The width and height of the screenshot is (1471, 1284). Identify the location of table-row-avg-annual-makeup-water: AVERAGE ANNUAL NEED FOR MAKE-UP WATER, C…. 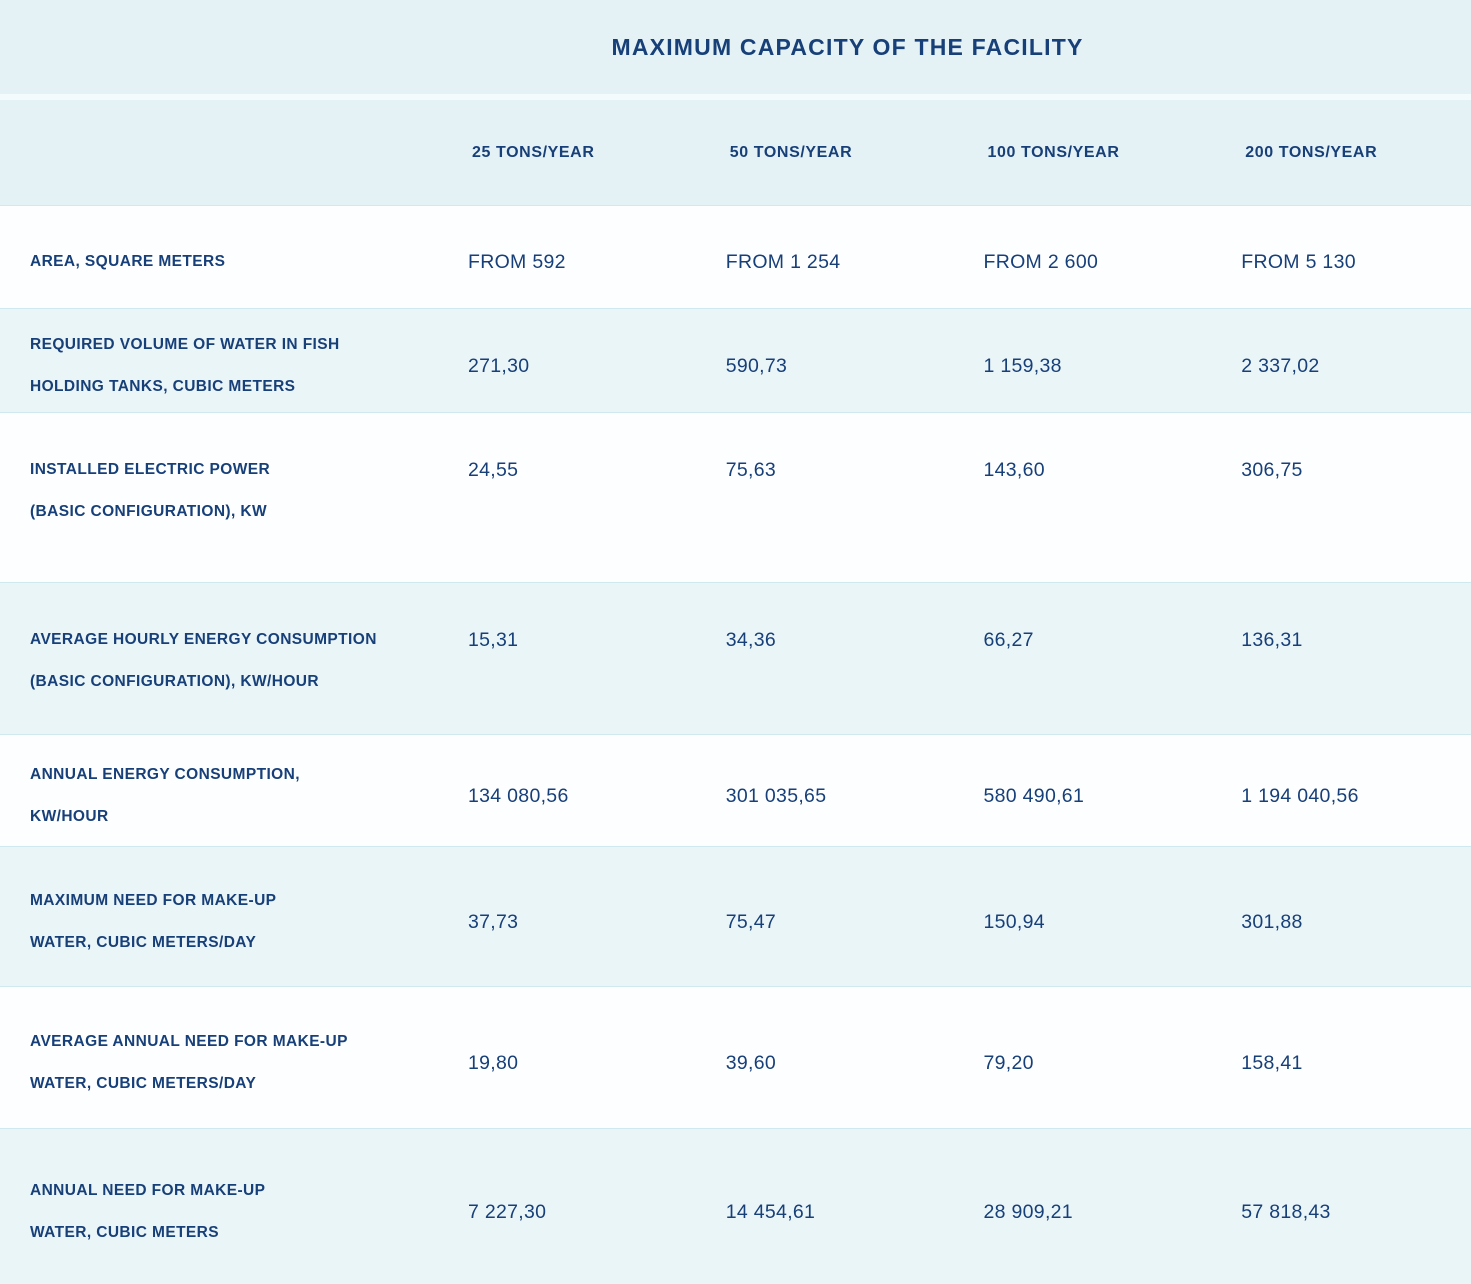
(735, 1057).